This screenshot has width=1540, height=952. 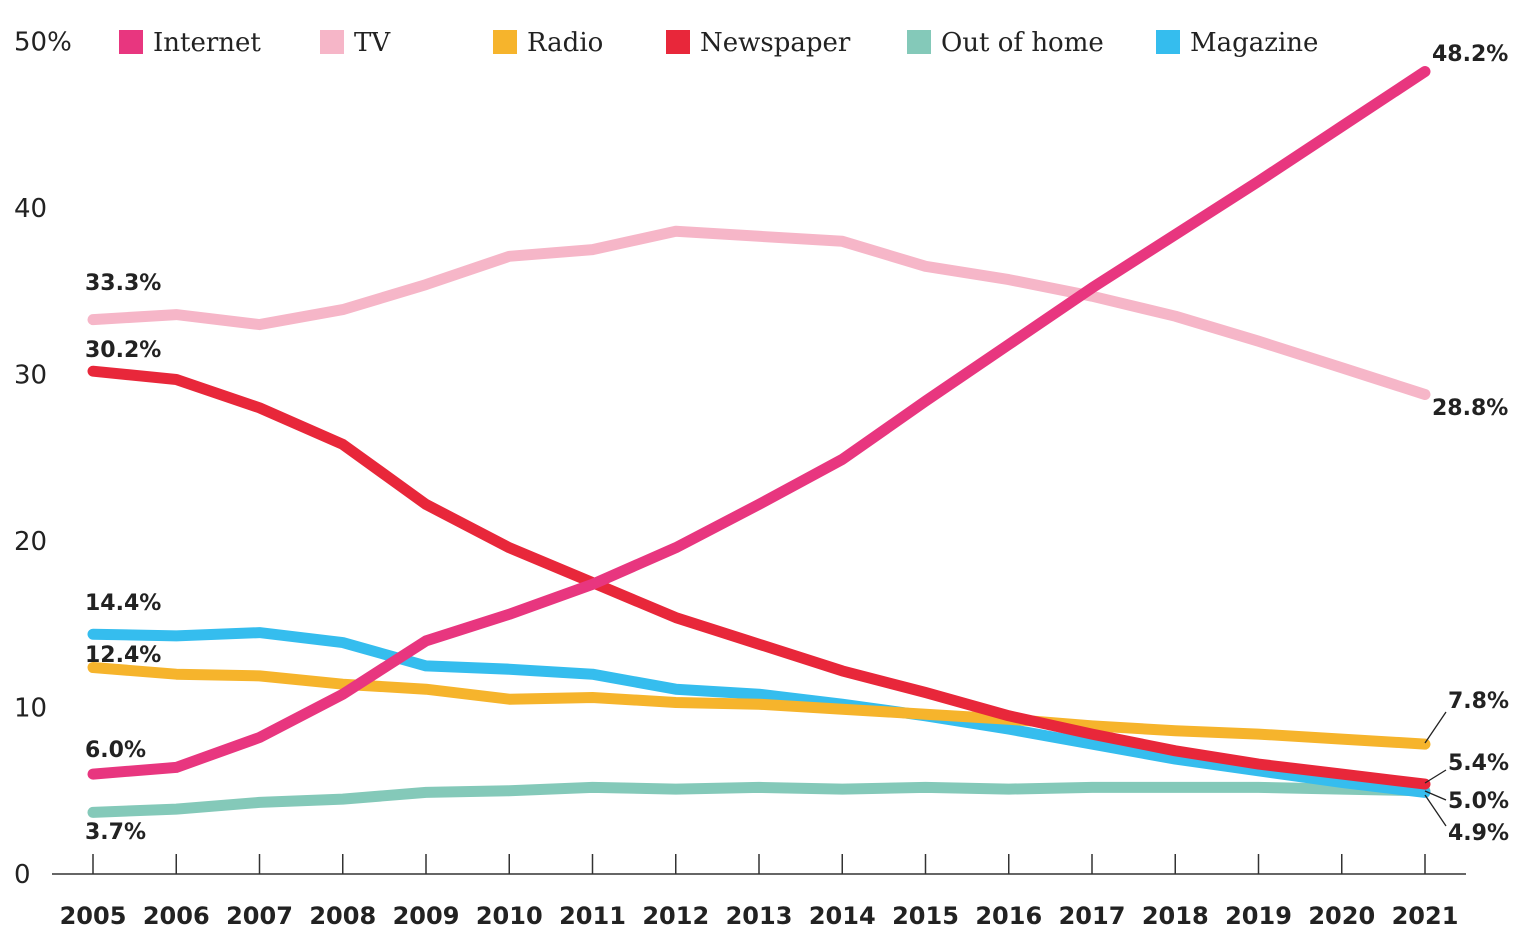 What do you see at coordinates (1425, 916) in the screenshot?
I see `x-tick-label: 2021` at bounding box center [1425, 916].